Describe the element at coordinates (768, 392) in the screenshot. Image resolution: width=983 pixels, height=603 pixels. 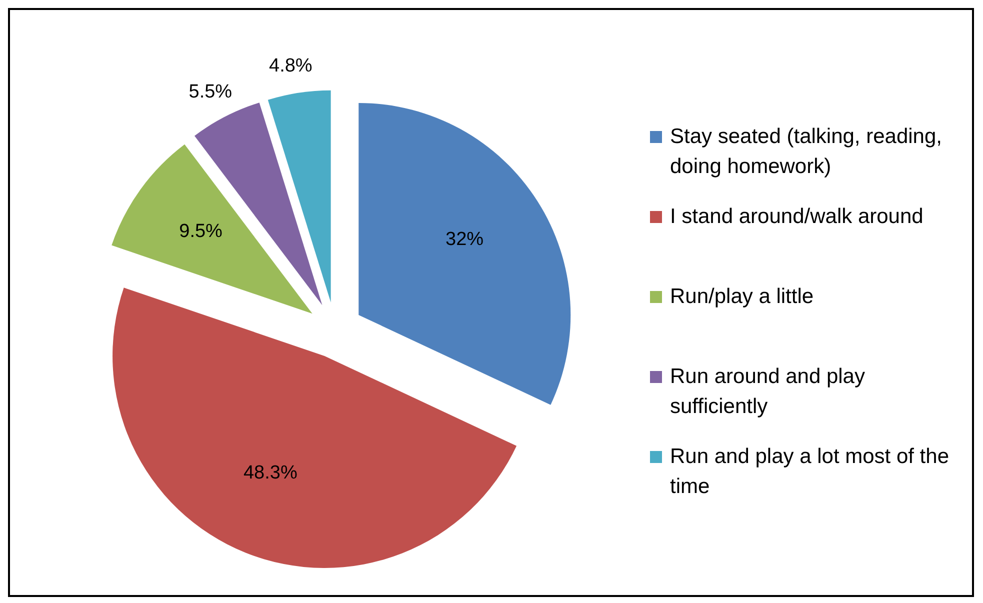
I see `legend-label: Run around and play sufficiently` at that location.